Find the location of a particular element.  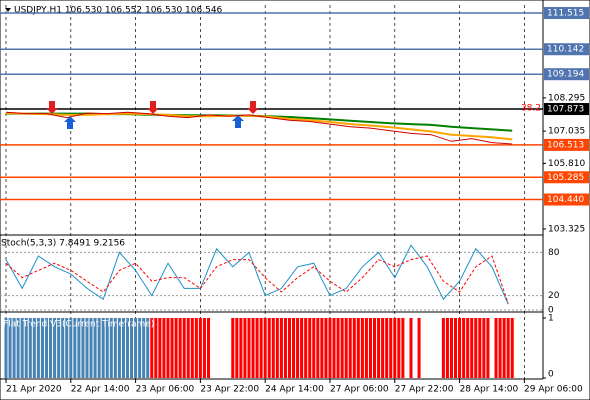

trend-title: Flat Trend V3(Current Timeframe) is located at coordinates (78, 325).